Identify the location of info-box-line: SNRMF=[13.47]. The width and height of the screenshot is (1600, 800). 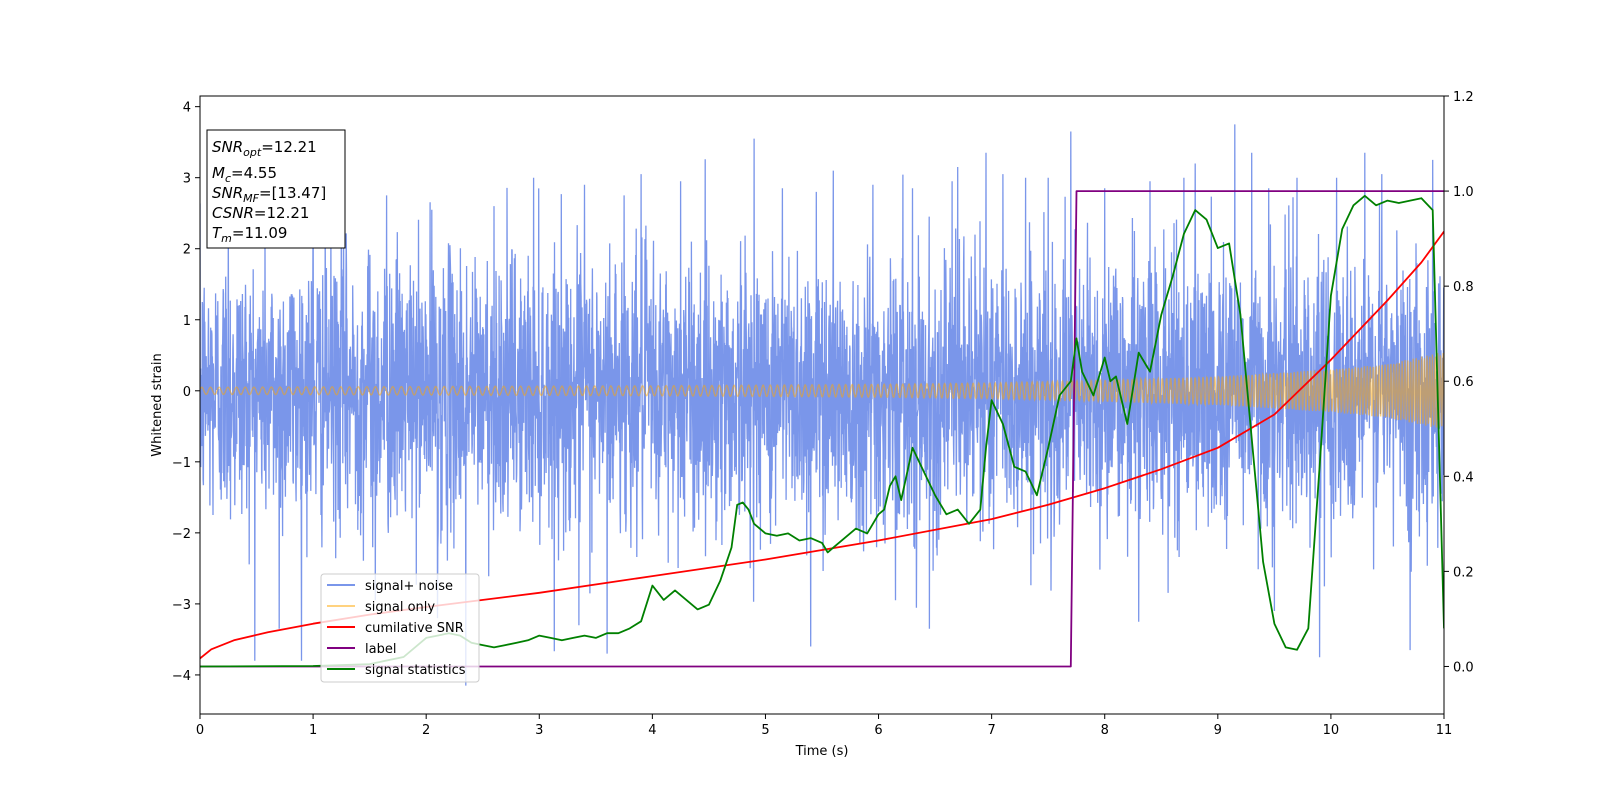
(269, 194).